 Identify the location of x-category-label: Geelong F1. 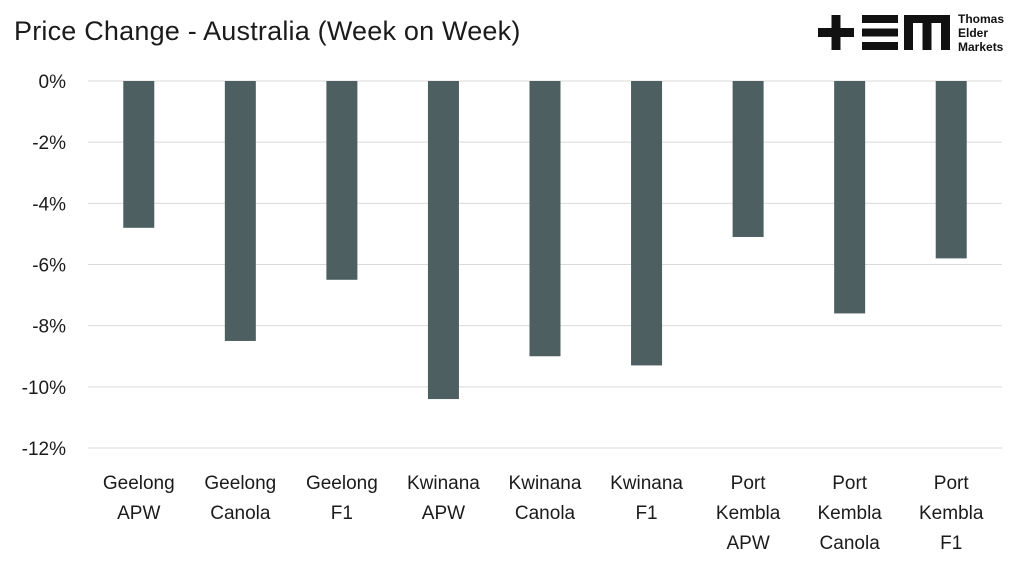
(342, 498).